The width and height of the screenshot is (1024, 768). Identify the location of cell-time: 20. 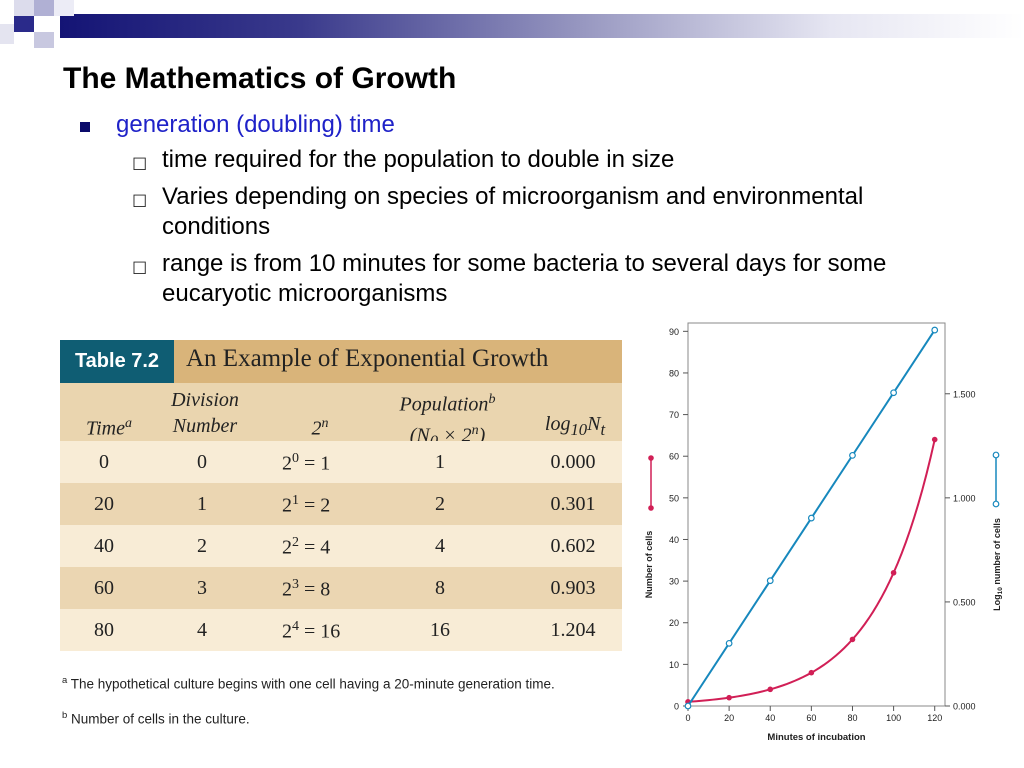
(104, 504).